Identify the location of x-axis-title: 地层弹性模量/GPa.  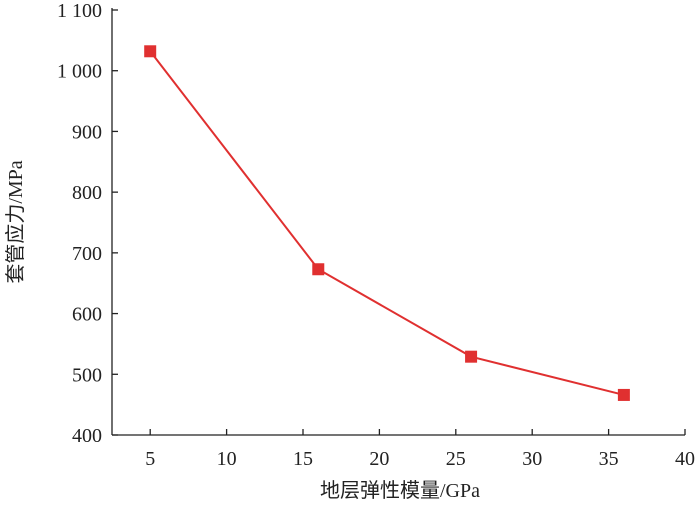
(400, 490).